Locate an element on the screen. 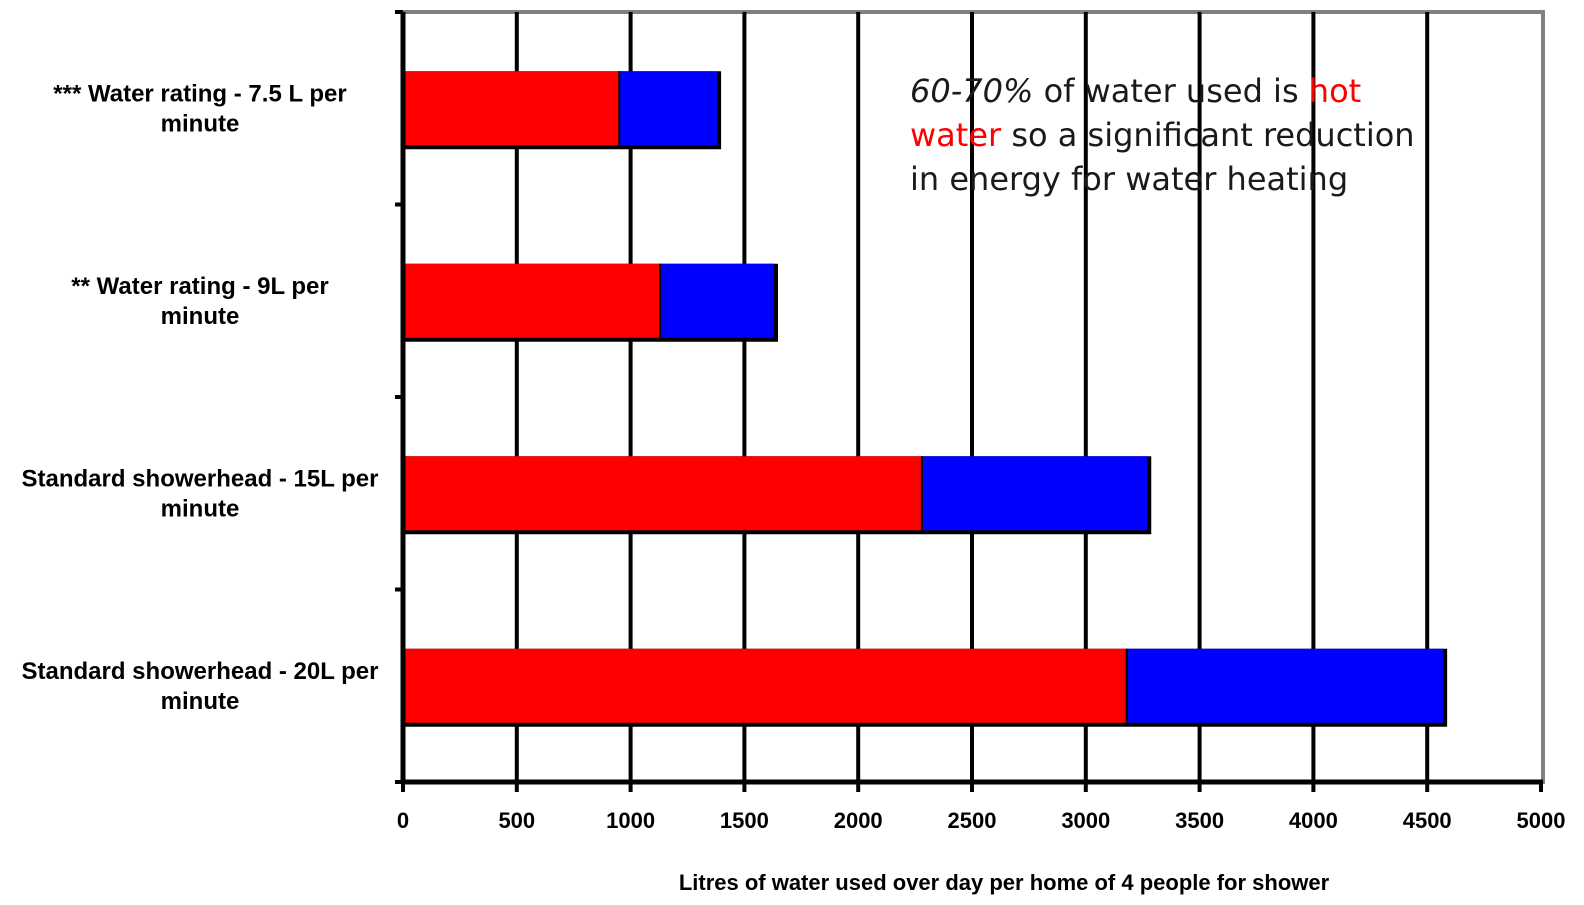 This screenshot has height=905, width=1584. annotation-hot: hot is located at coordinates (1335, 91).